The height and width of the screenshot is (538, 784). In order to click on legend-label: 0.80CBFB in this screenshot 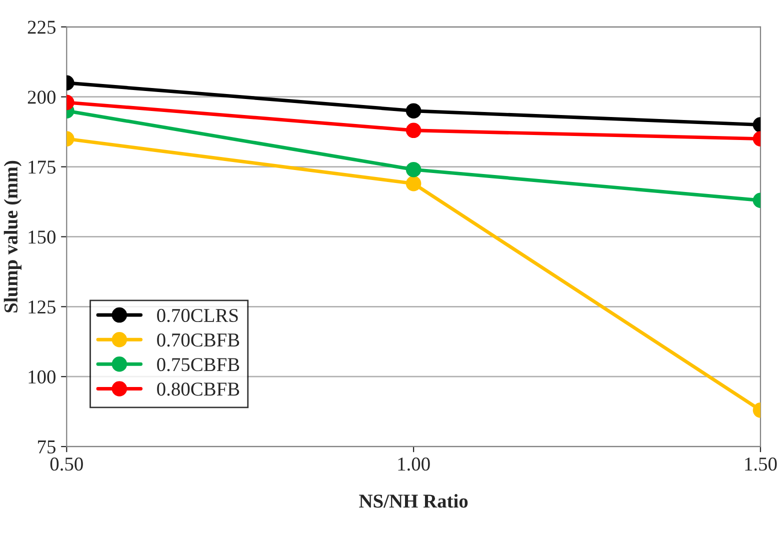, I will do `click(198, 389)`.